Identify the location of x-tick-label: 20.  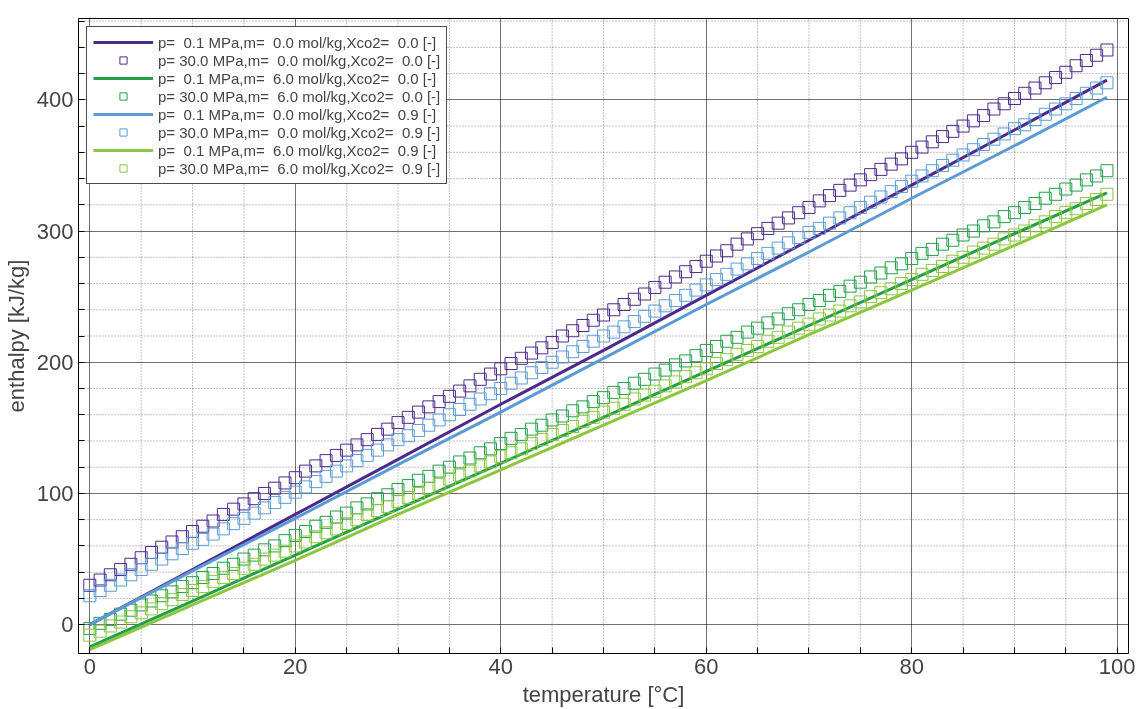
(295, 666).